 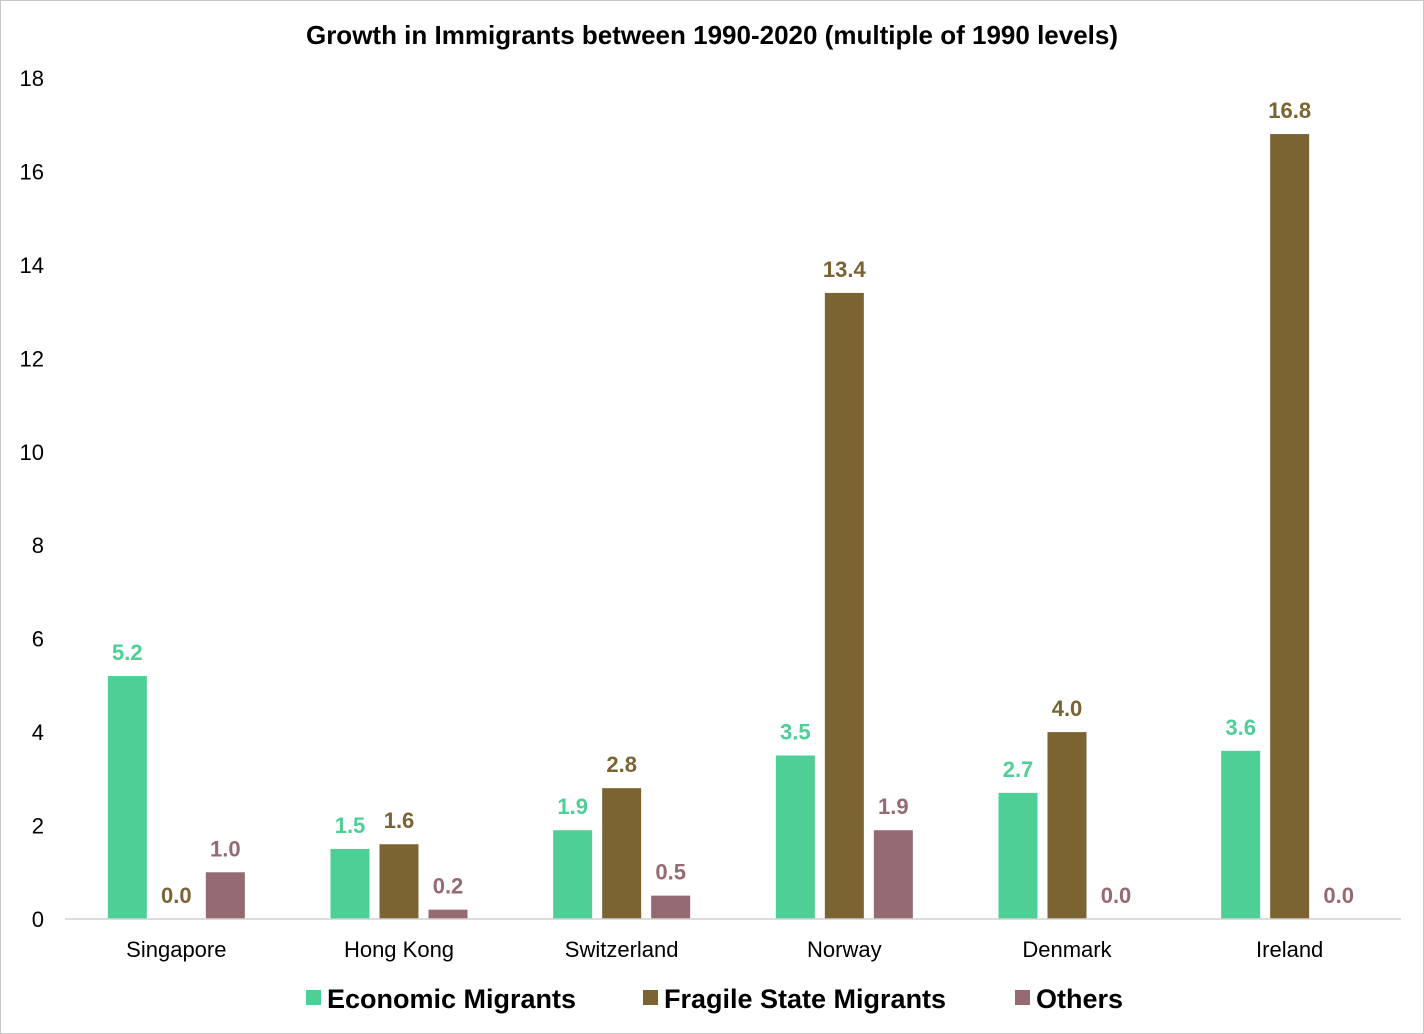 I want to click on y-tick-label: 8, so click(x=38, y=545).